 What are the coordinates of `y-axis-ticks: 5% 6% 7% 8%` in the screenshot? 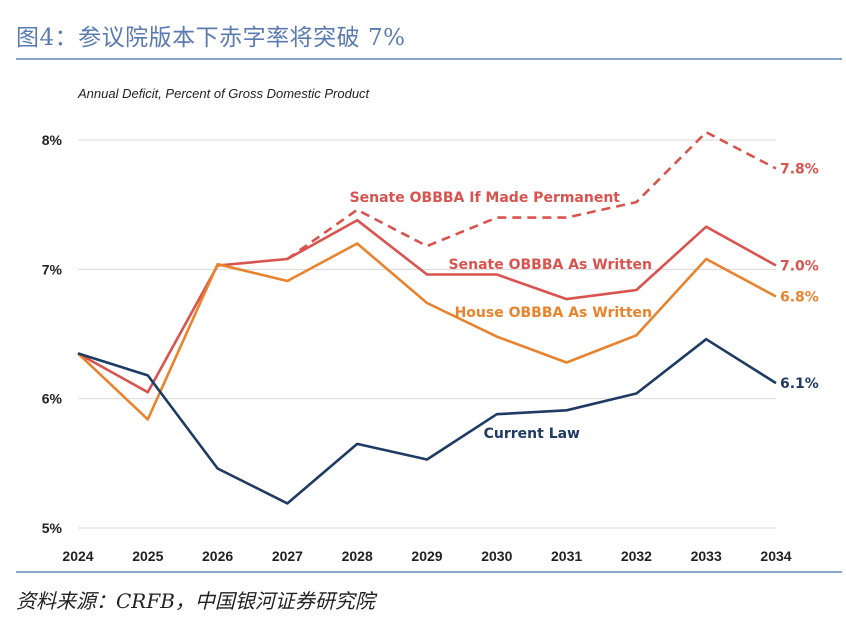 It's located at (52, 334).